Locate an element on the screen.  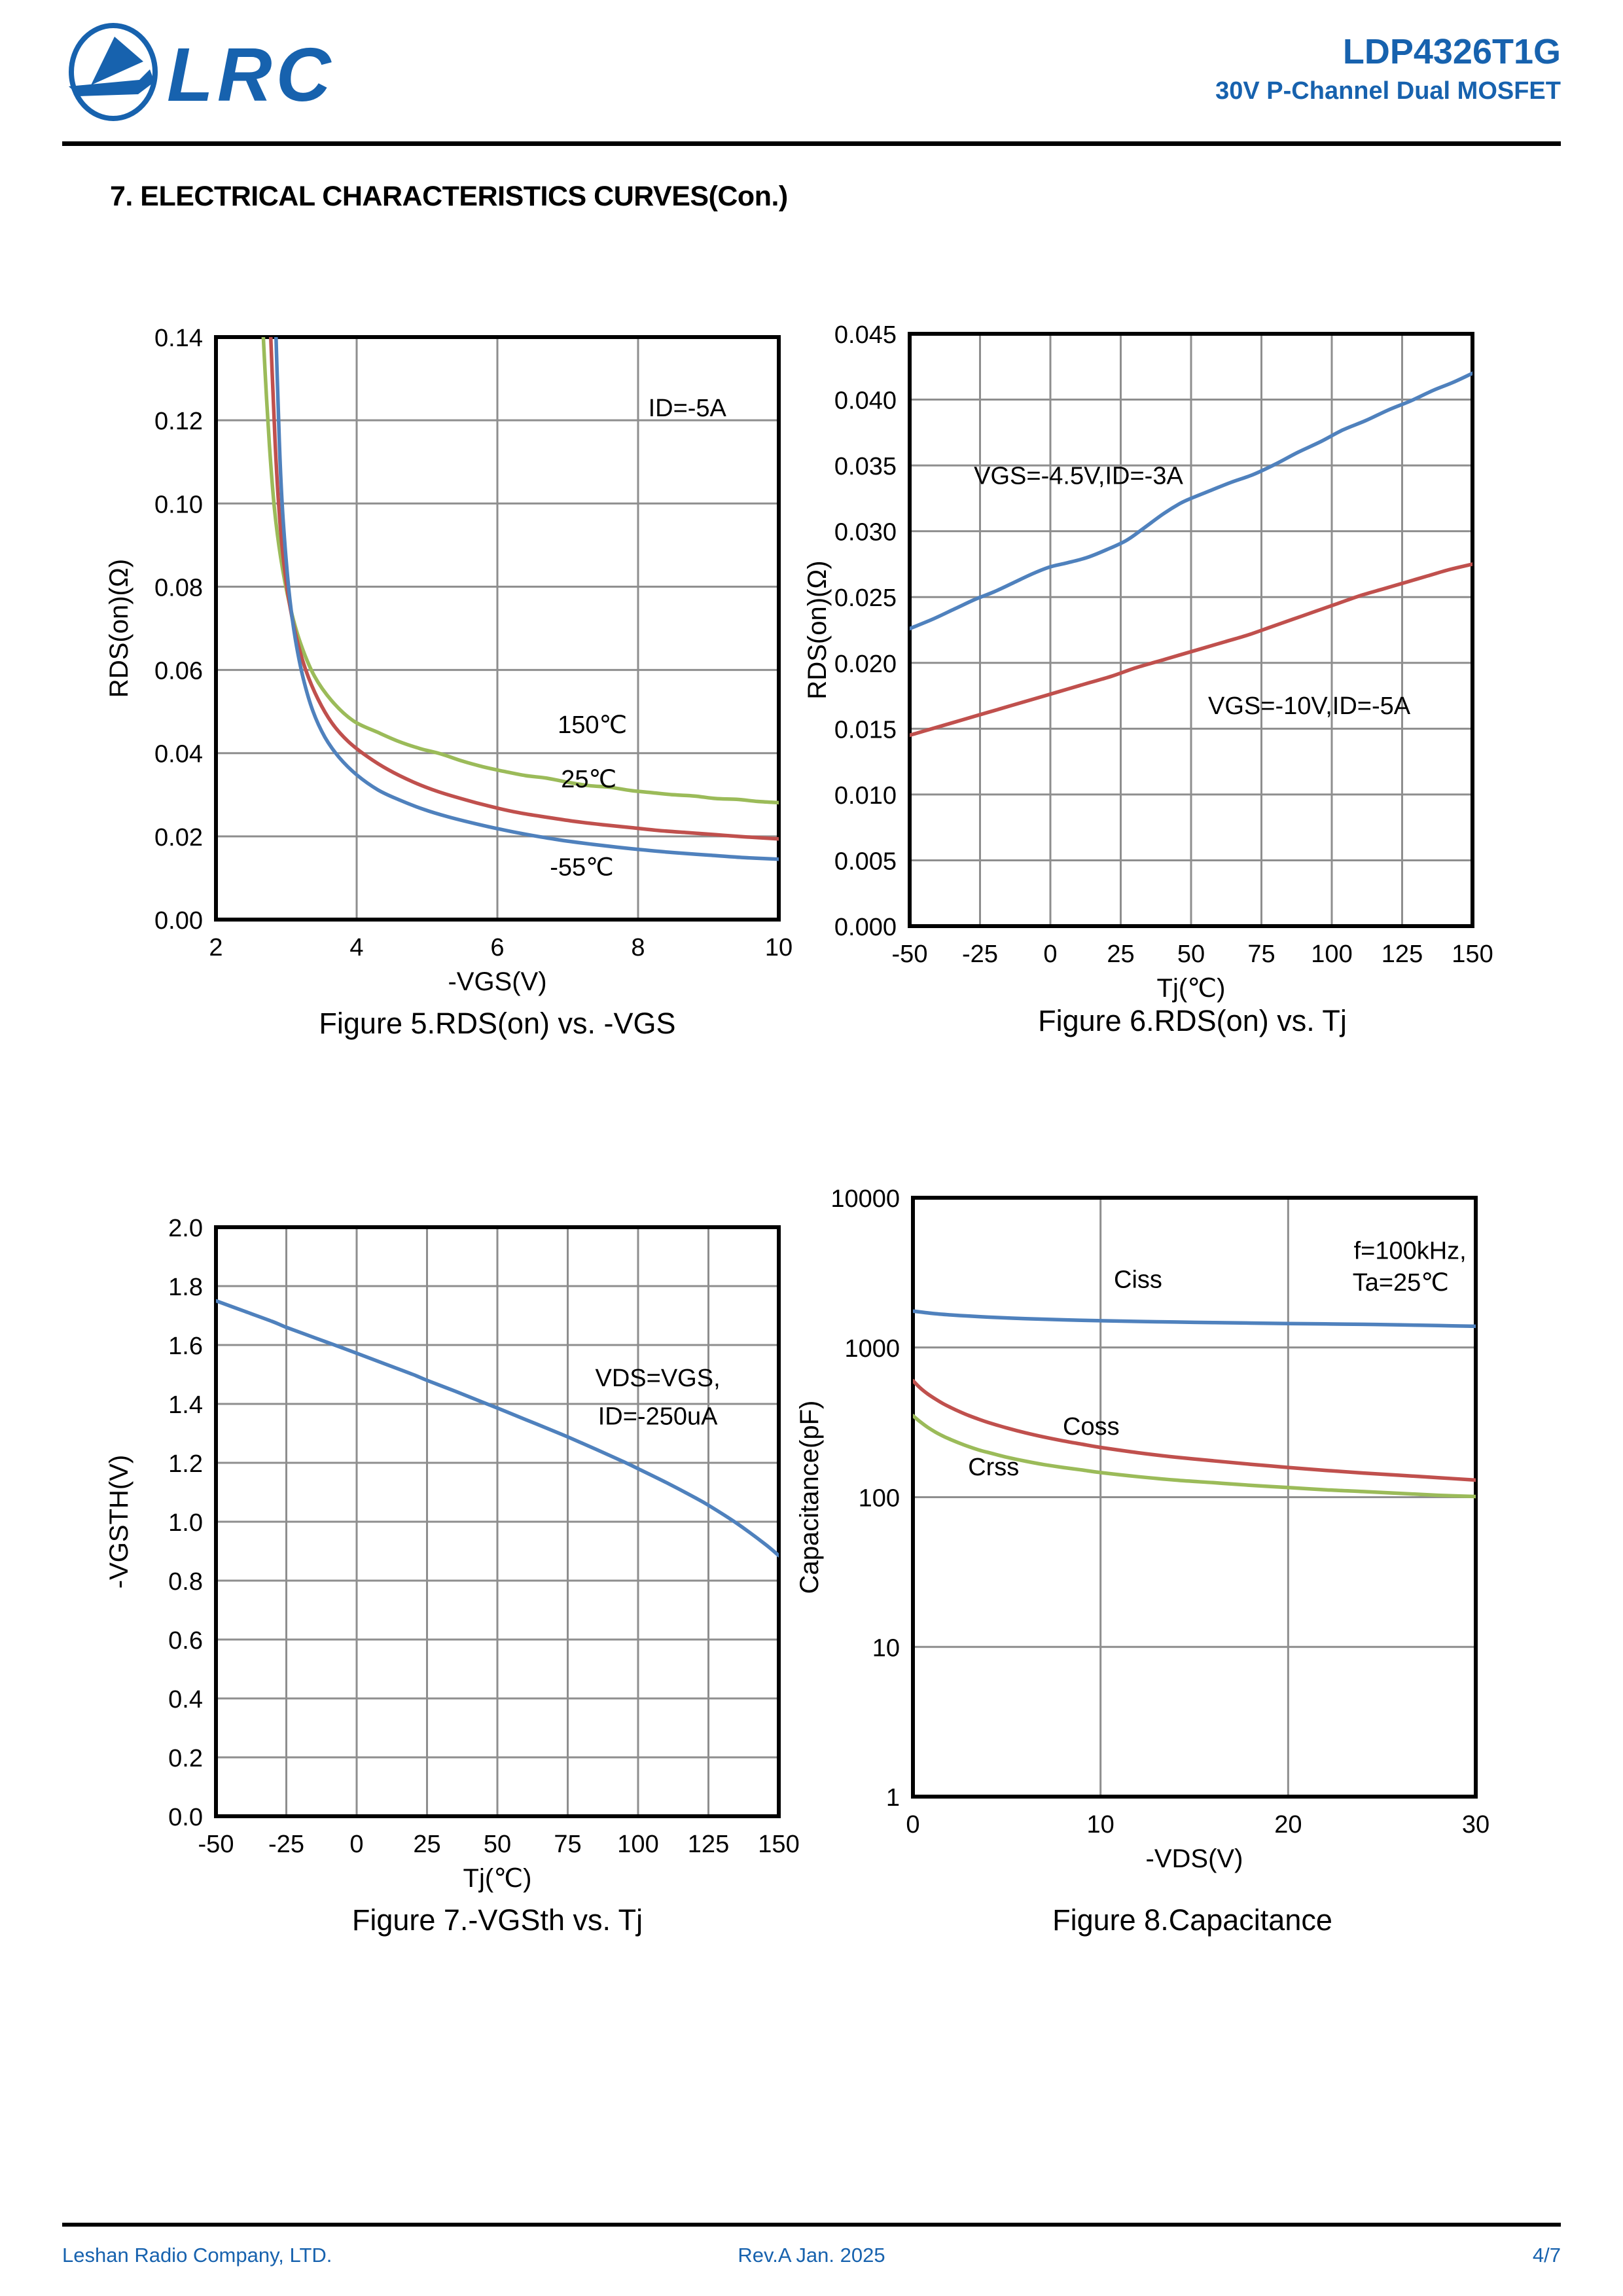
y-tick-label: 0.8 is located at coordinates (185, 1582).